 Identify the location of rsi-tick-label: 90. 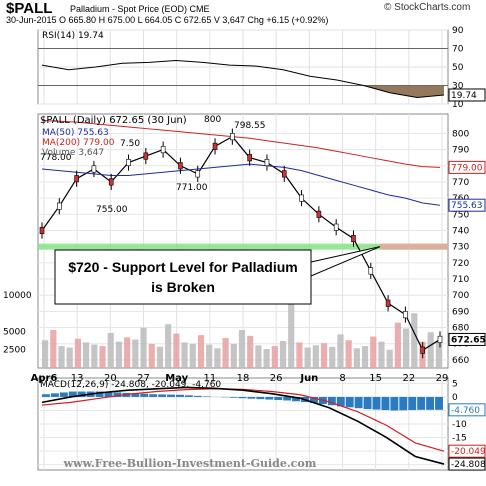
(458, 31).